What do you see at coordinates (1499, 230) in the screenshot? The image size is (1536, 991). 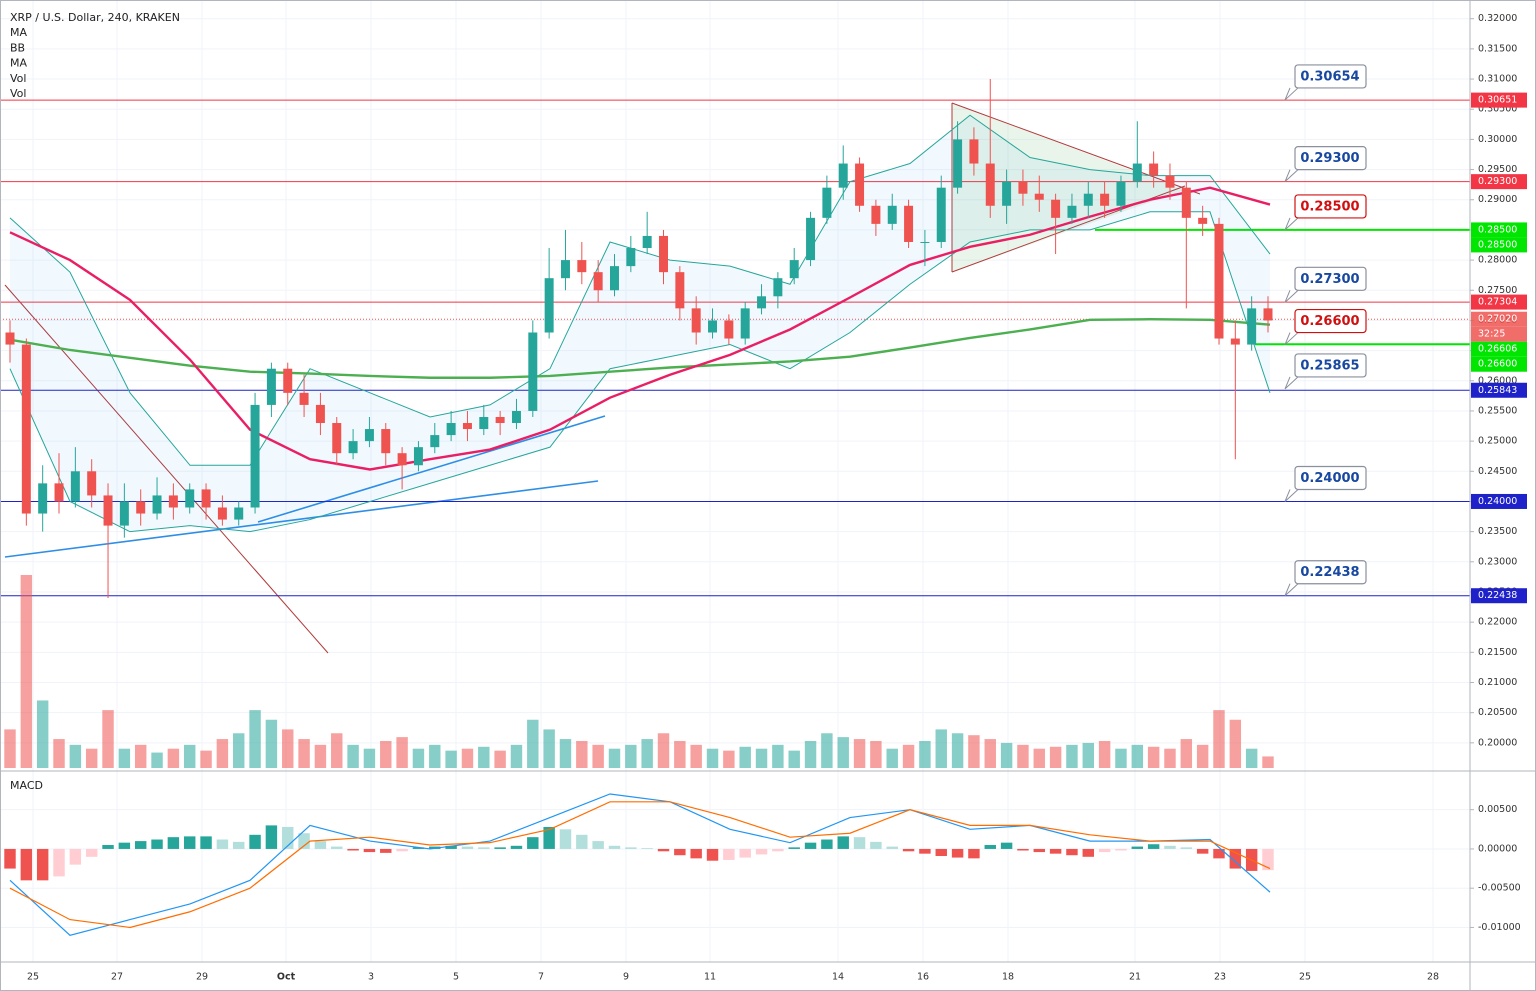 I see `price-tag` at bounding box center [1499, 230].